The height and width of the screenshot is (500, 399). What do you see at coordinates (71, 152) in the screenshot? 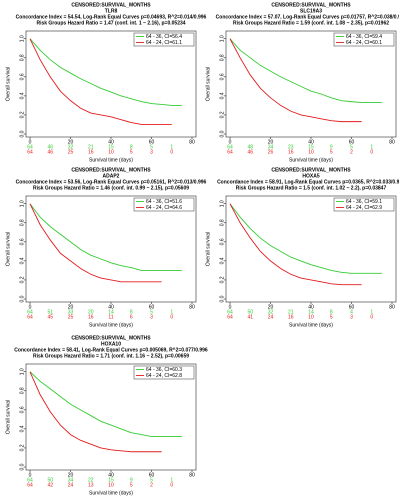
I see `at-risk-count: 25` at bounding box center [71, 152].